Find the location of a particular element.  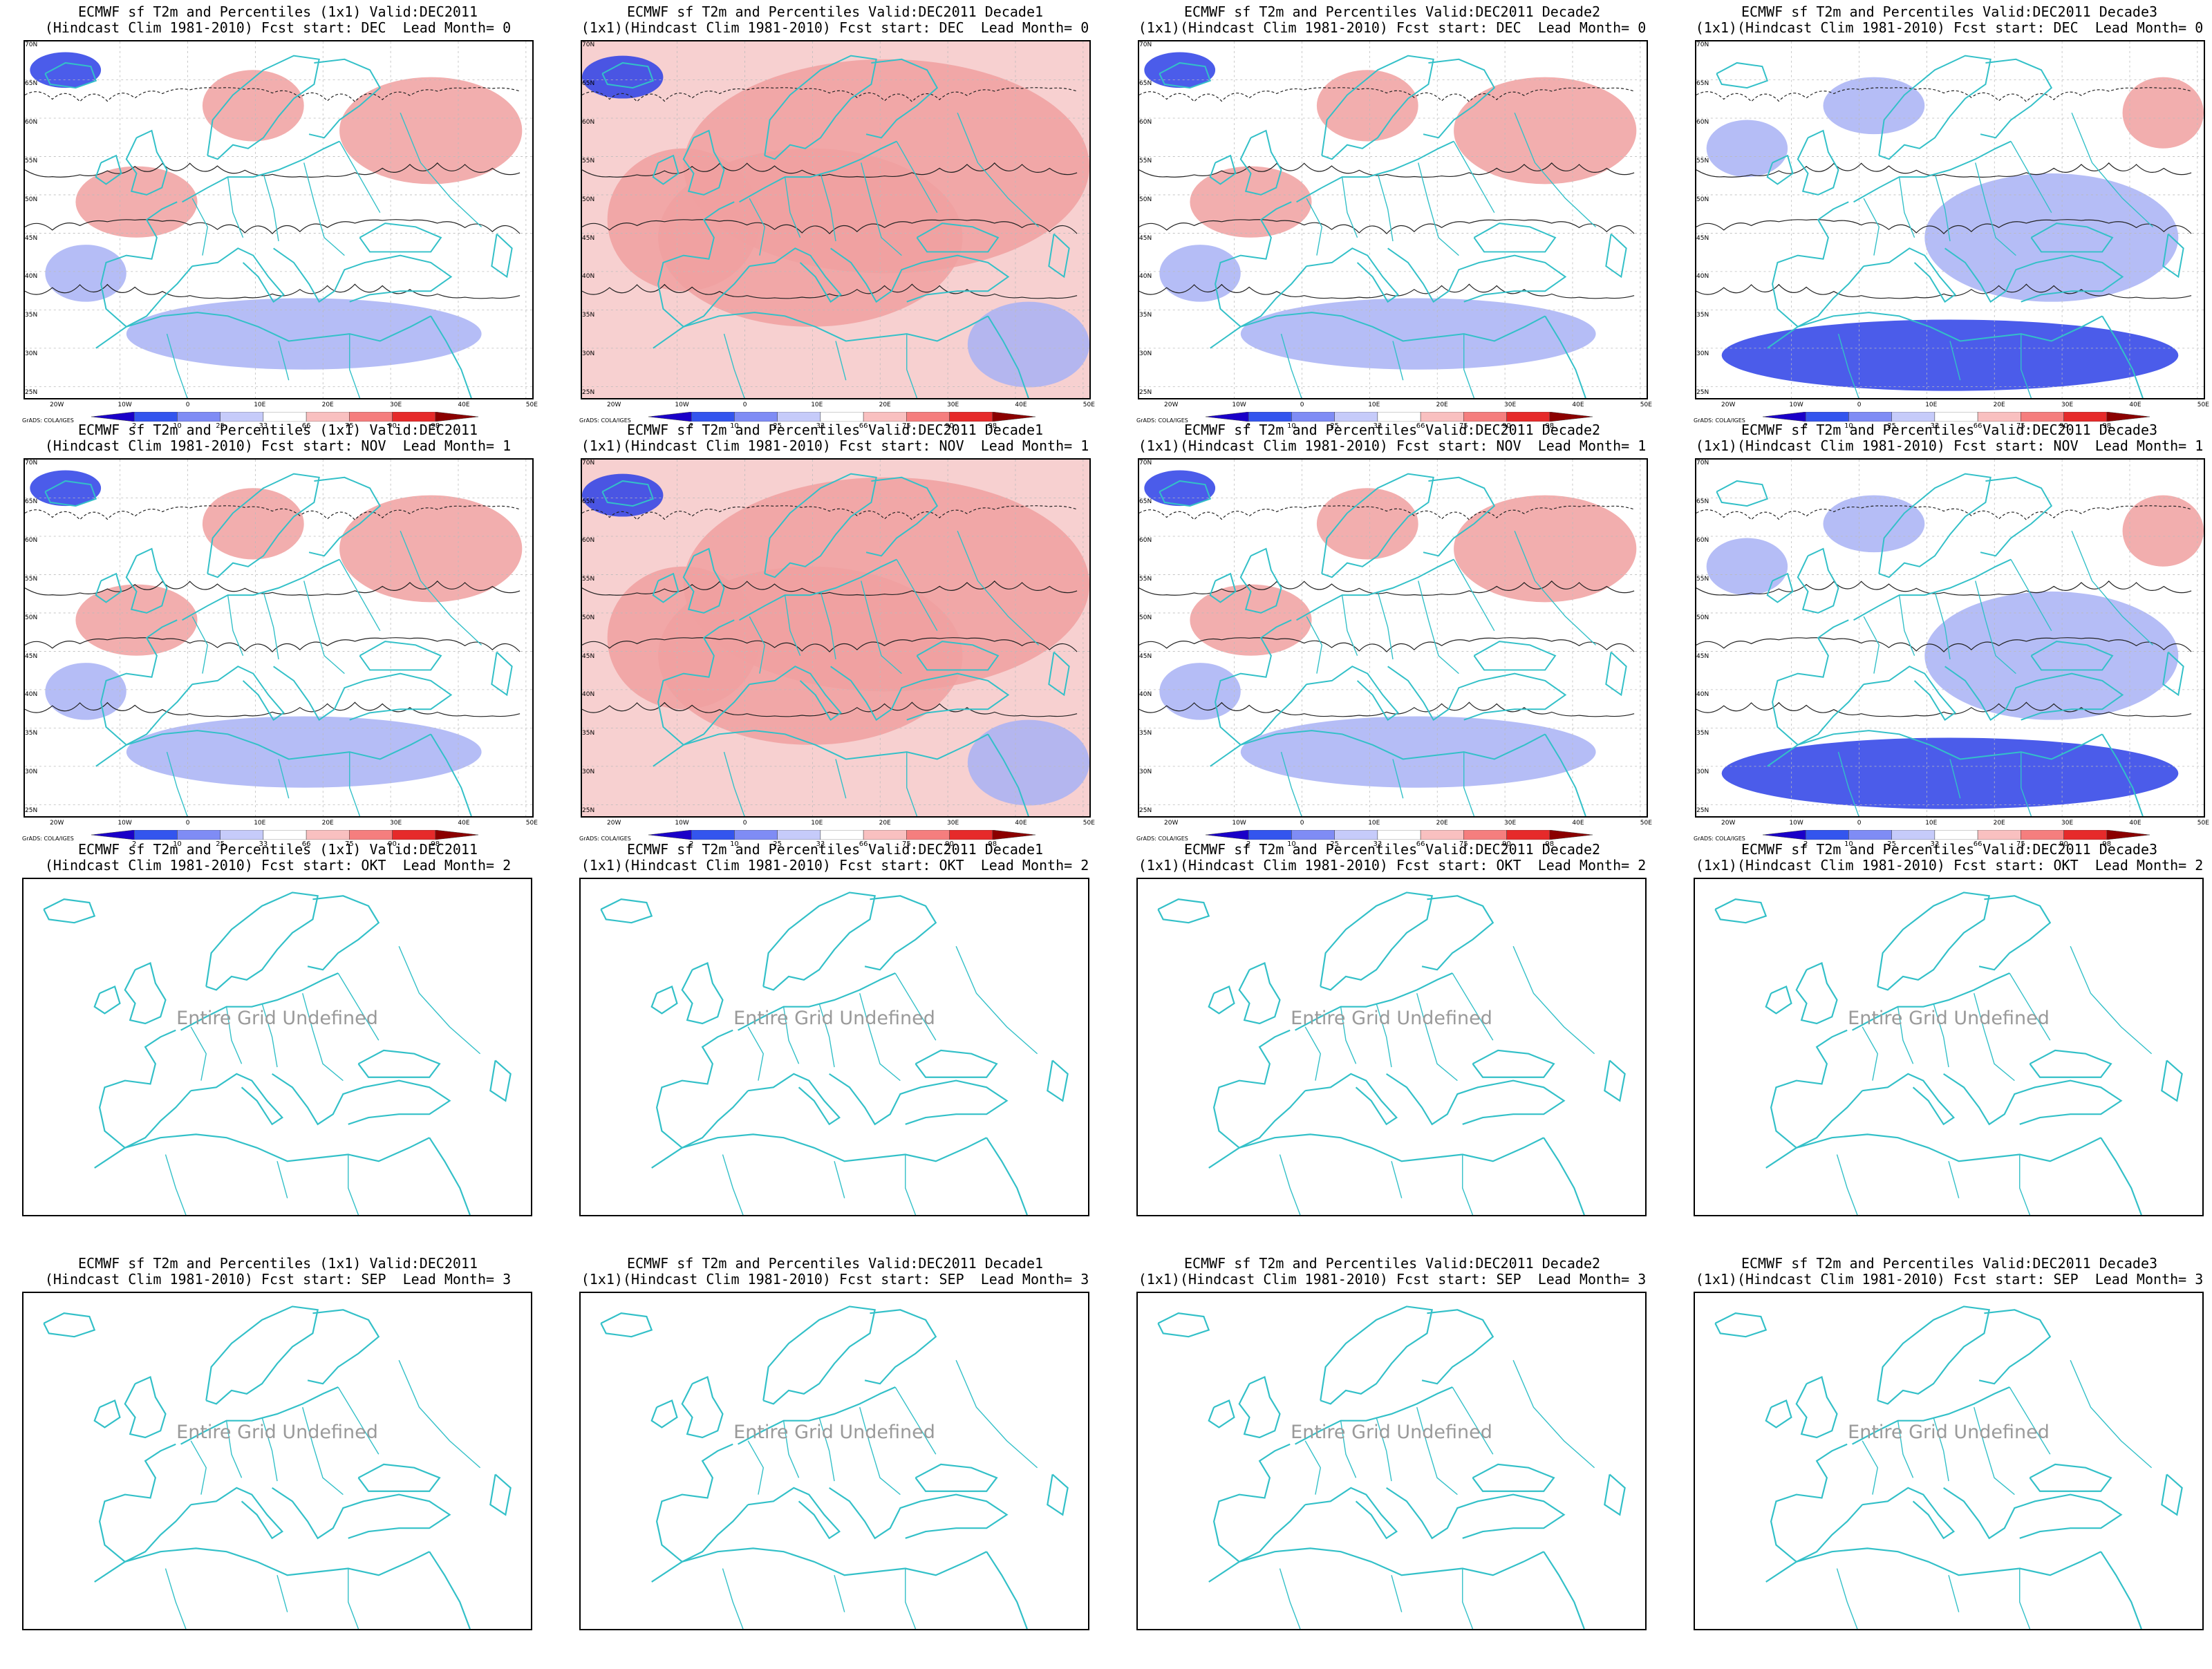

colorbar-swatch is located at coordinates (2128, 835).